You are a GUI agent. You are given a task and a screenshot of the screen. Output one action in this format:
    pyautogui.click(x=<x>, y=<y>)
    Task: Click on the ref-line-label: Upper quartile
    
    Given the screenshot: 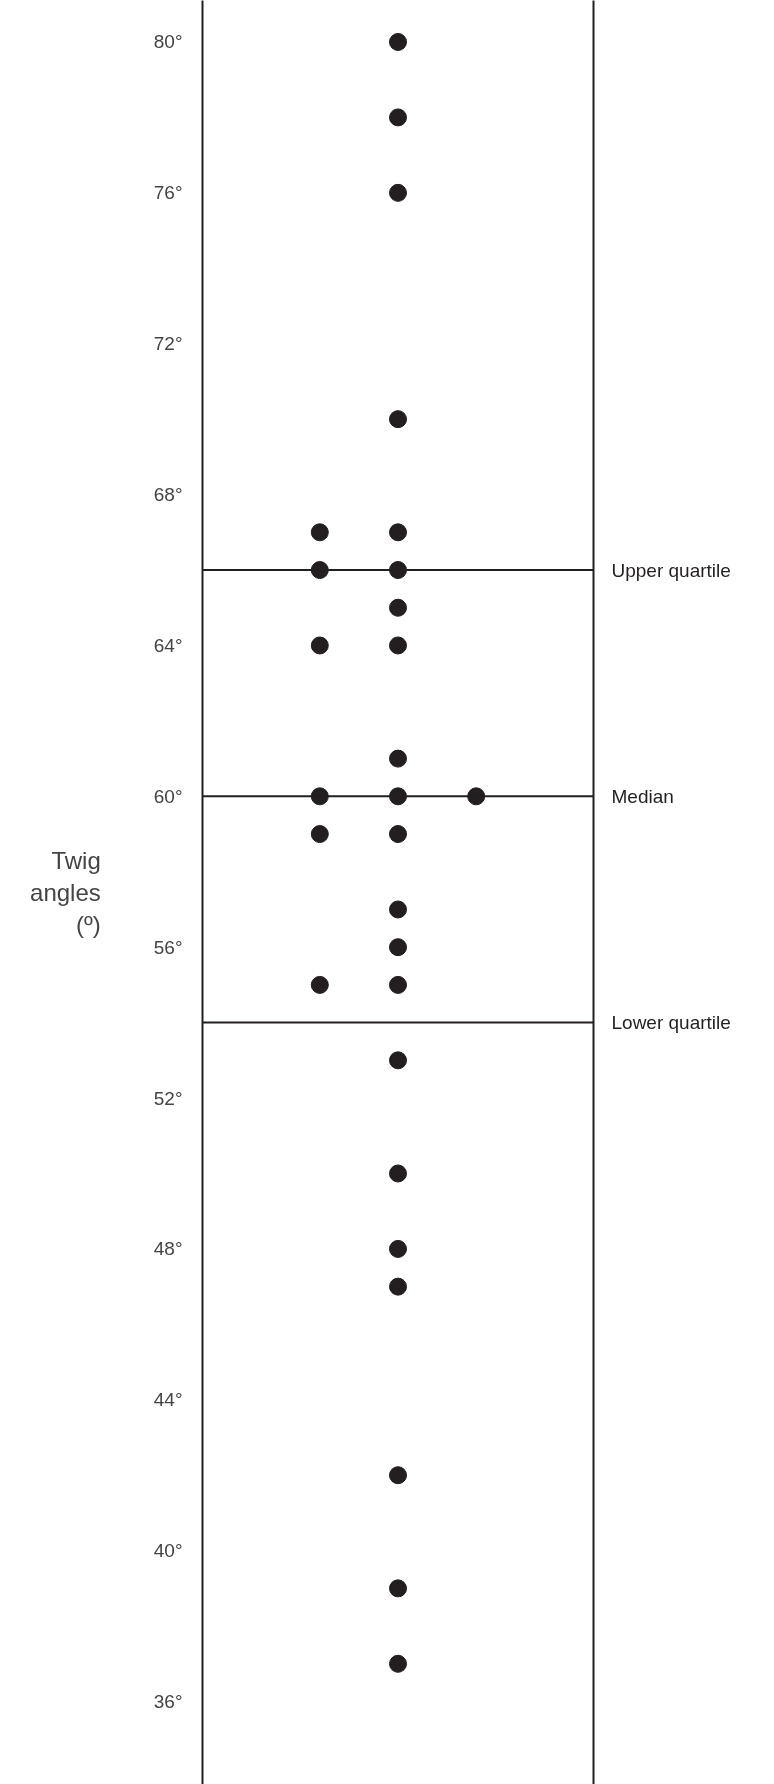 What is the action you would take?
    pyautogui.click(x=671, y=570)
    